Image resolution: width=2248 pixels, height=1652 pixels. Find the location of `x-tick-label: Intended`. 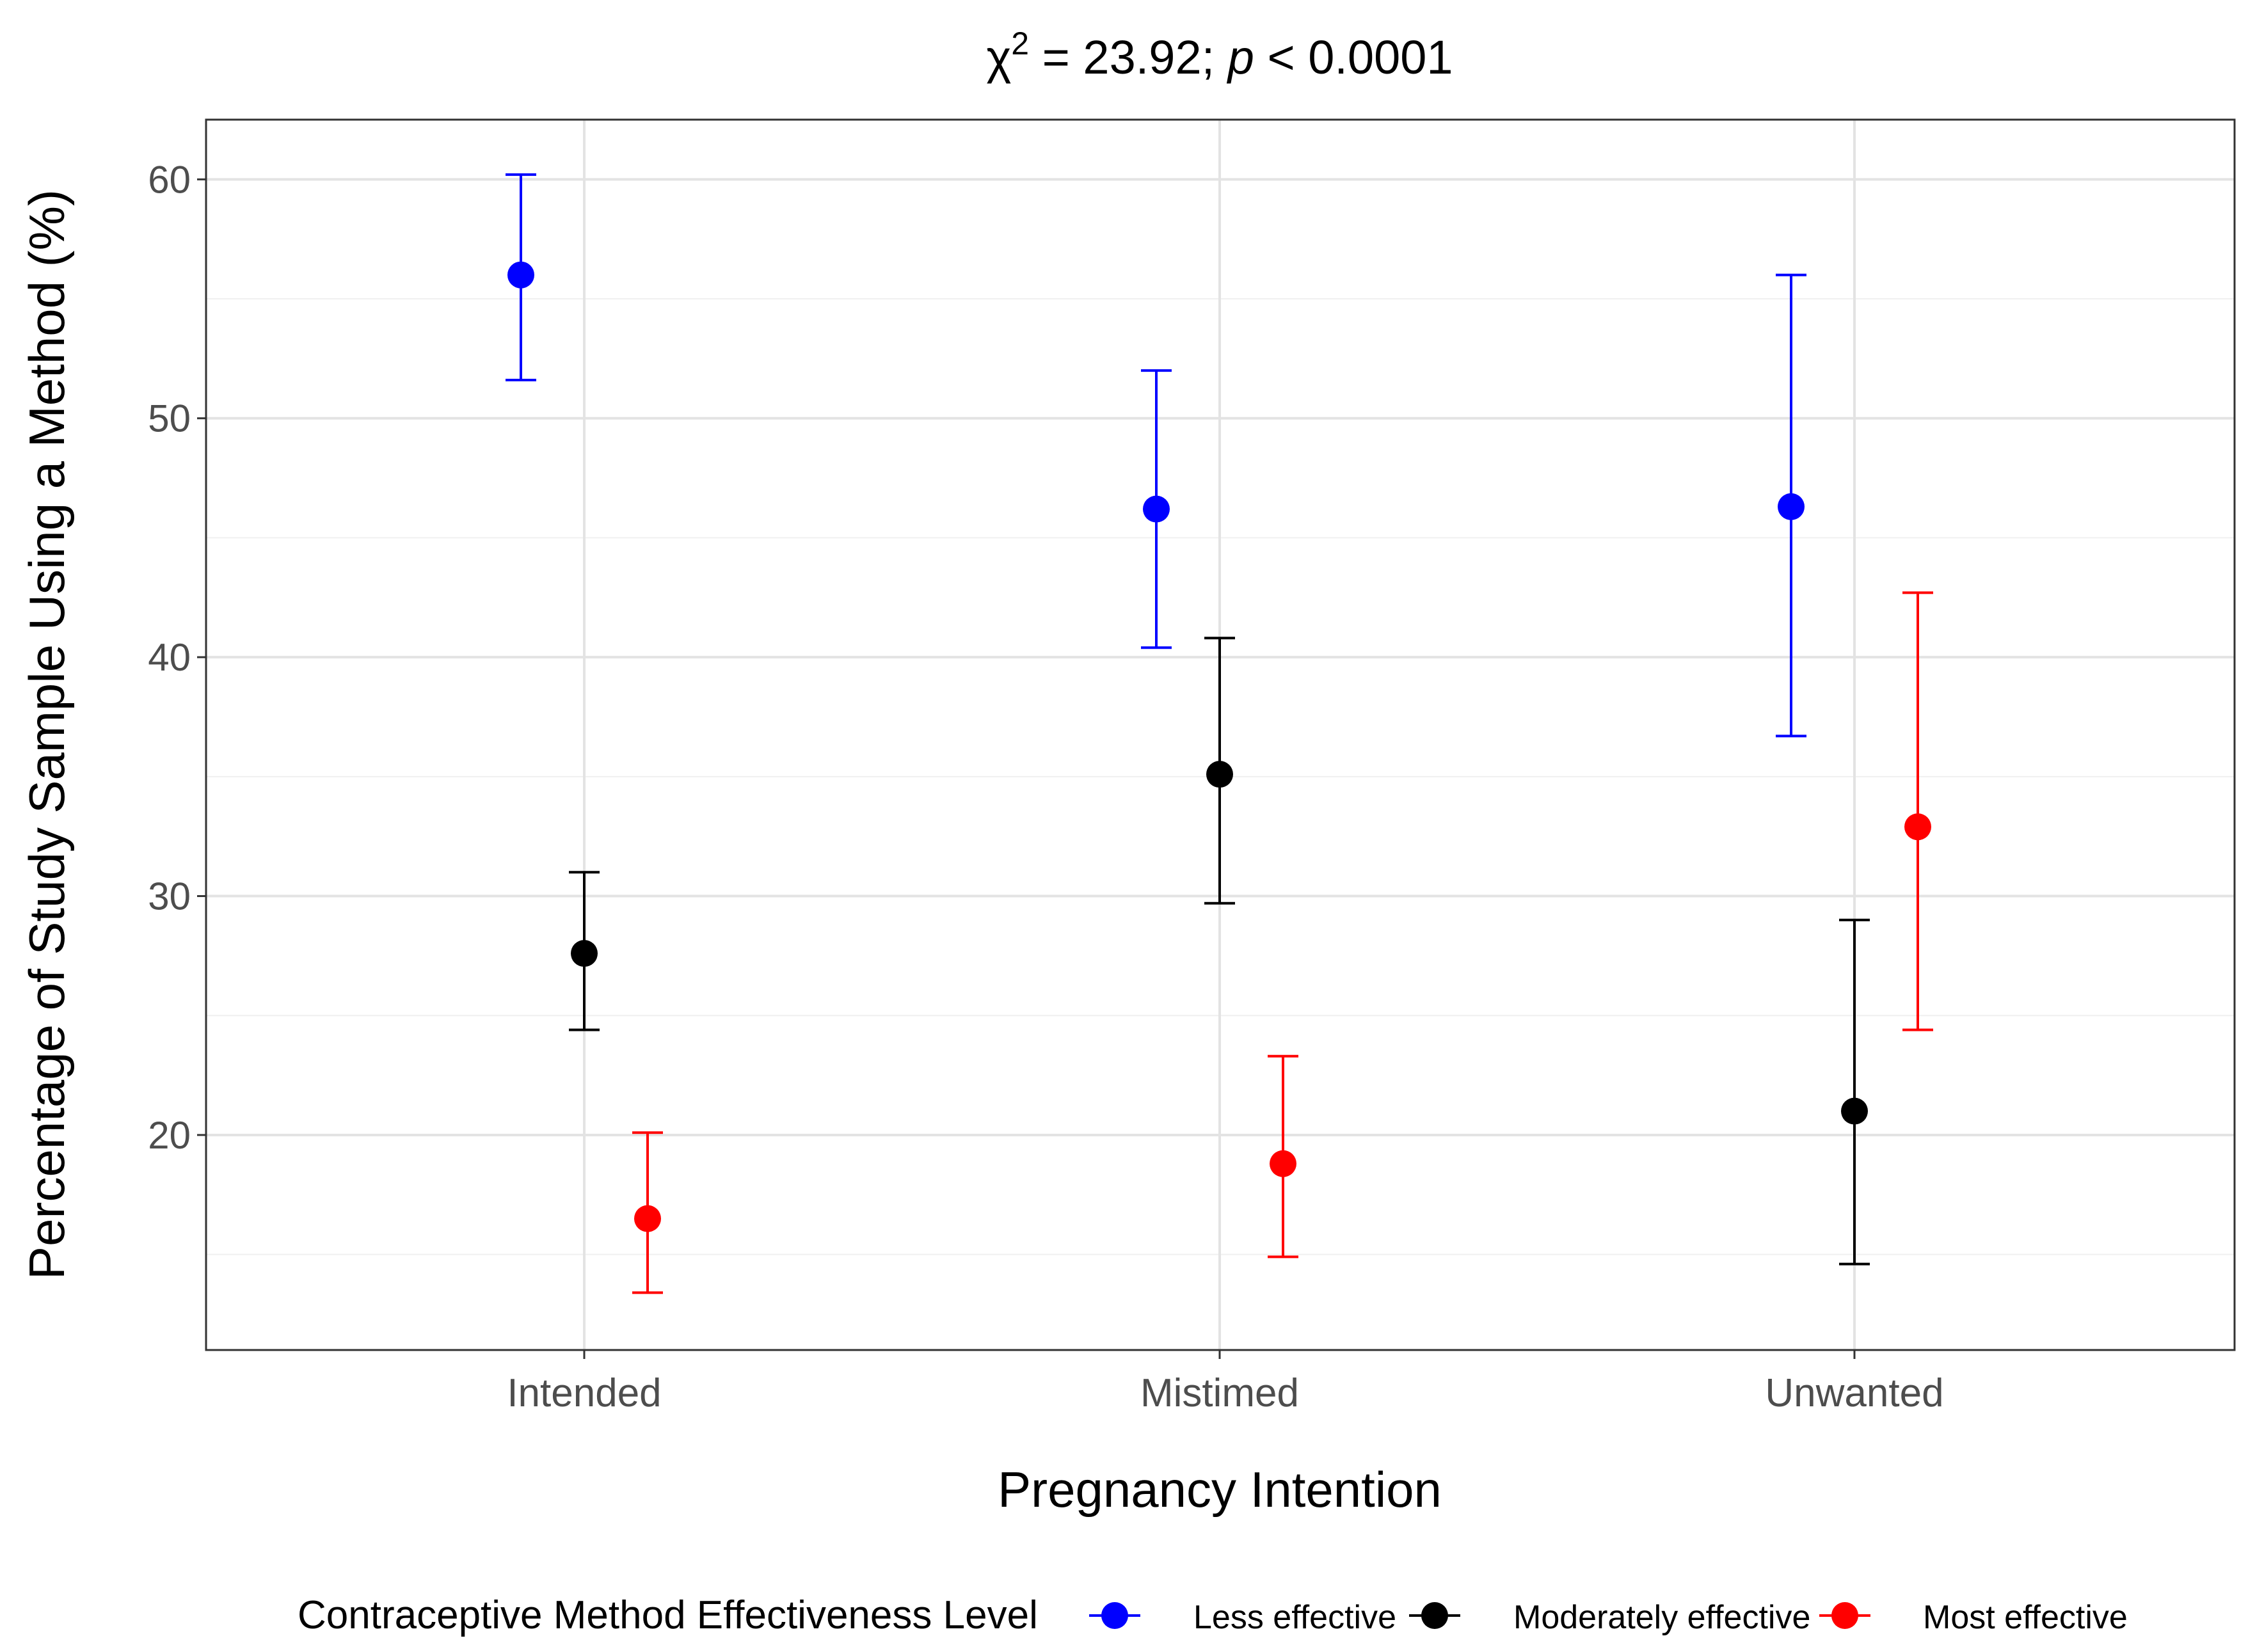

x-tick-label: Intended is located at coordinates (584, 1393).